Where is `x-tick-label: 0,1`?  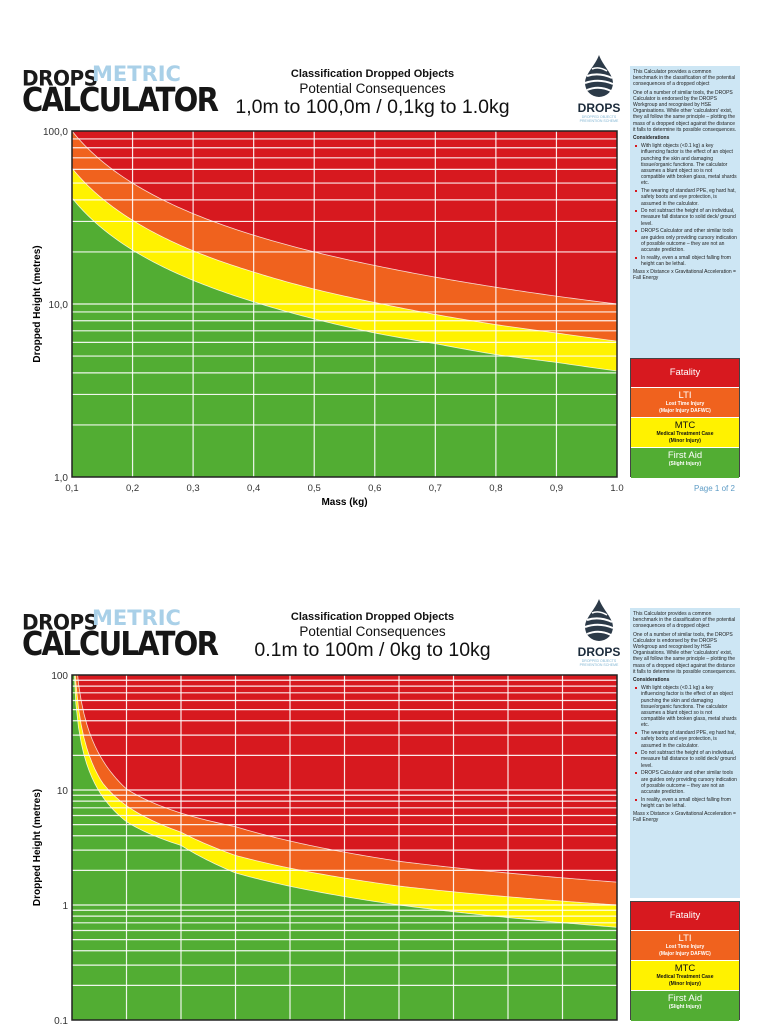
x-tick-label: 0,1 is located at coordinates (71, 488).